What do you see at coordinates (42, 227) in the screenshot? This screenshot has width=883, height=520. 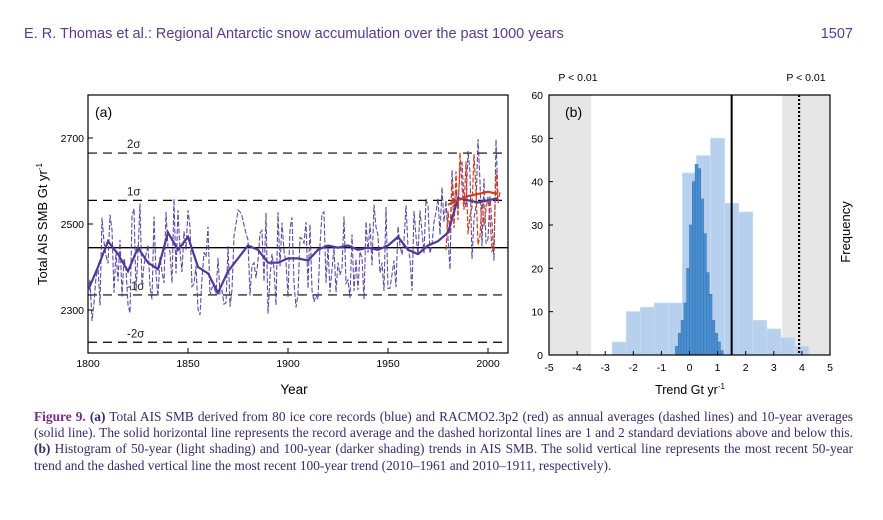 I see `panel-a-y-axis-title-text: Total AIS SMB Gt yr` at bounding box center [42, 227].